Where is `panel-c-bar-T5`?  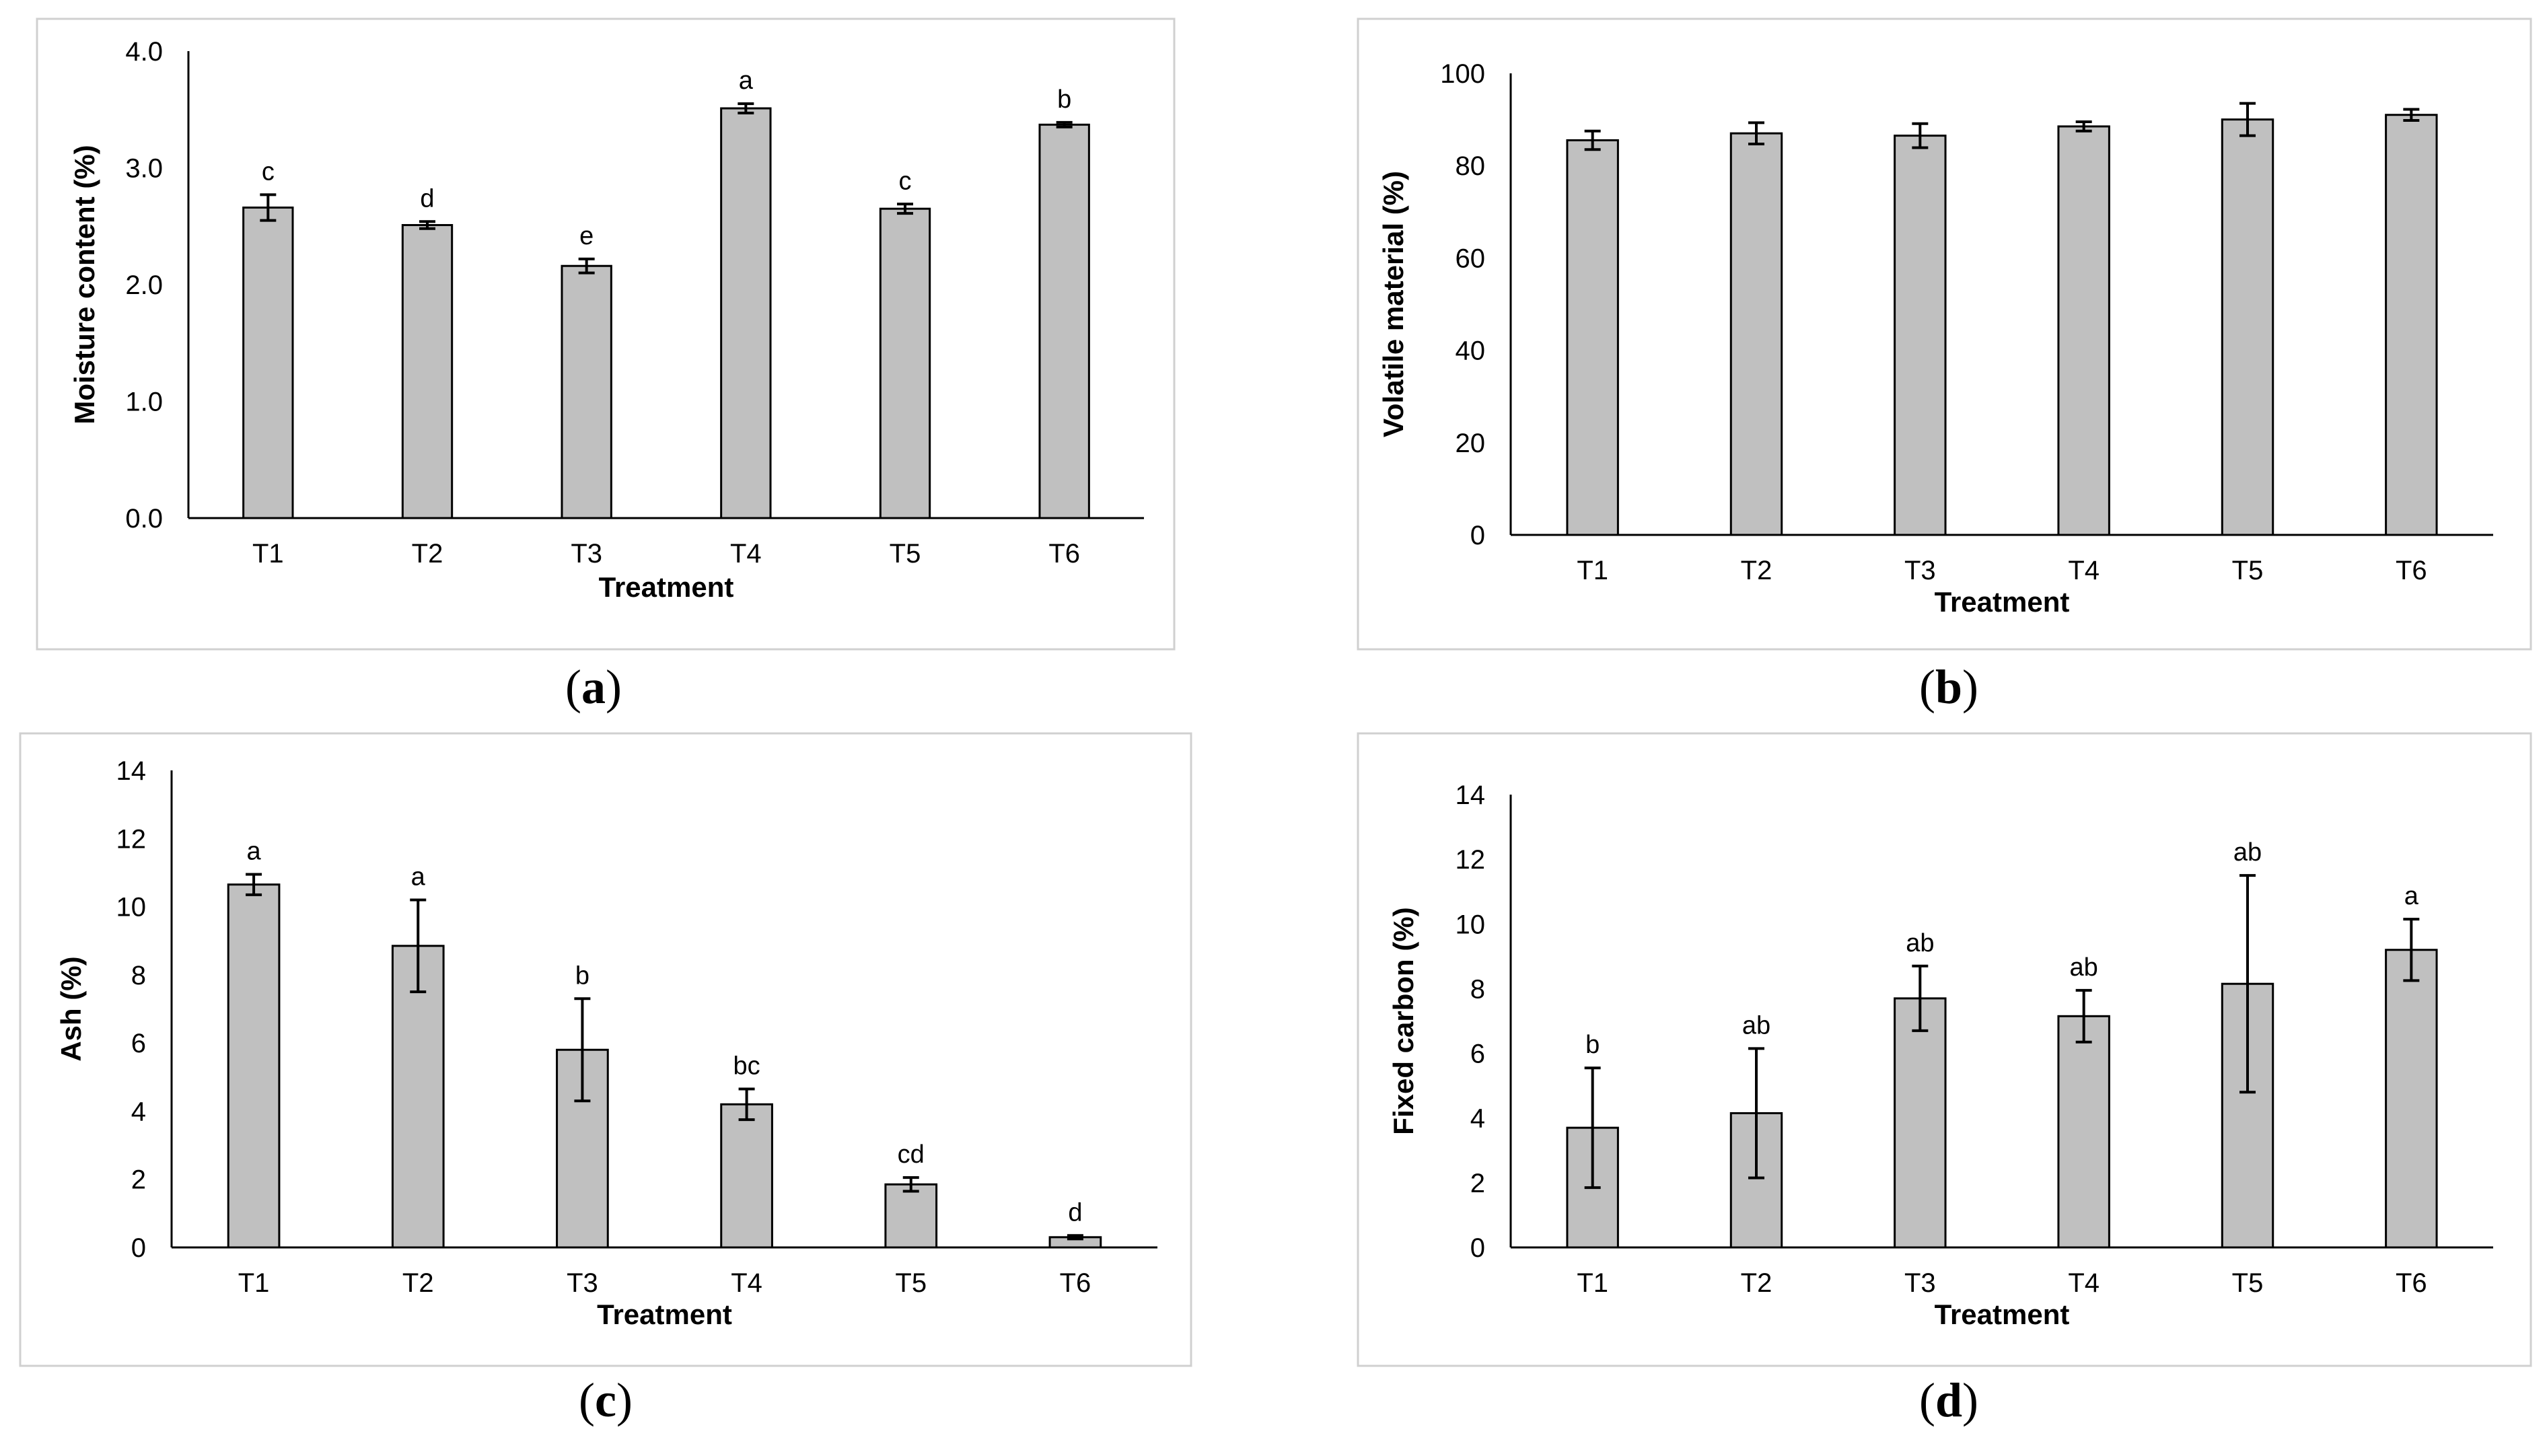
panel-c-bar-T5 is located at coordinates (911, 1216).